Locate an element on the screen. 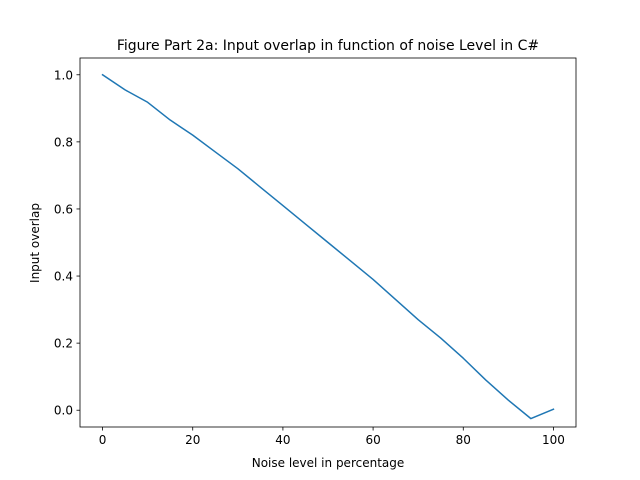  x-tick-label: 40 is located at coordinates (282, 440).